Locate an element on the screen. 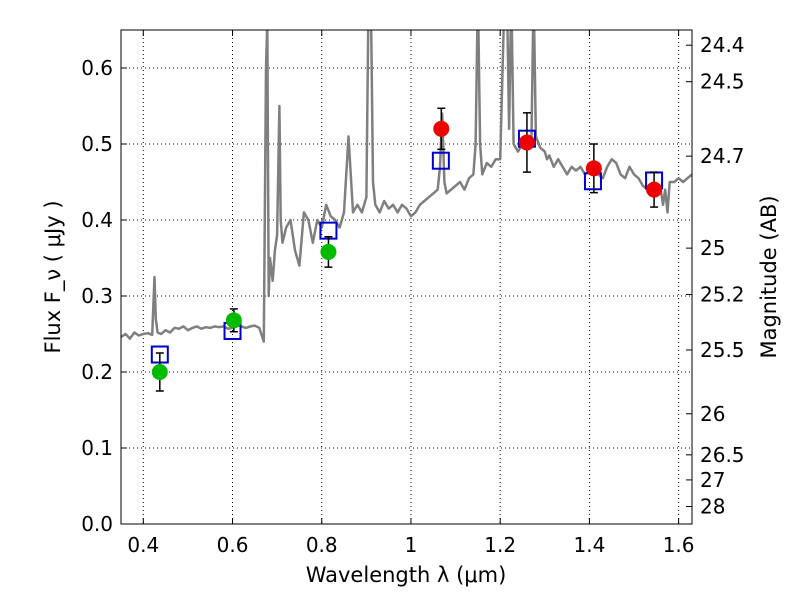 This screenshot has width=800, height=605. right-tick-label: 24.7 is located at coordinates (722, 156).